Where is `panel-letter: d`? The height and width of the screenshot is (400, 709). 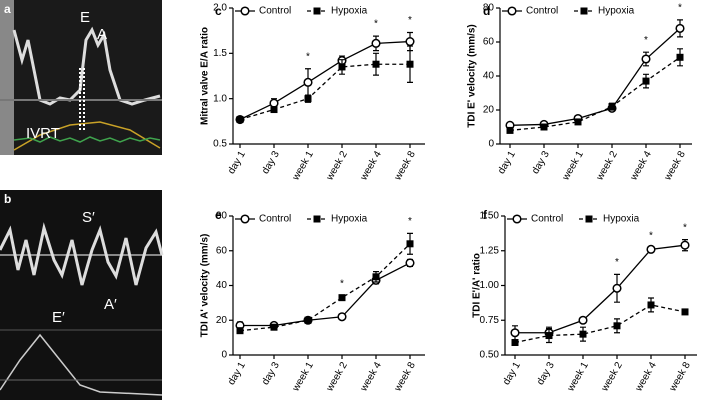
panel-letter: d is located at coordinates (486, 11).